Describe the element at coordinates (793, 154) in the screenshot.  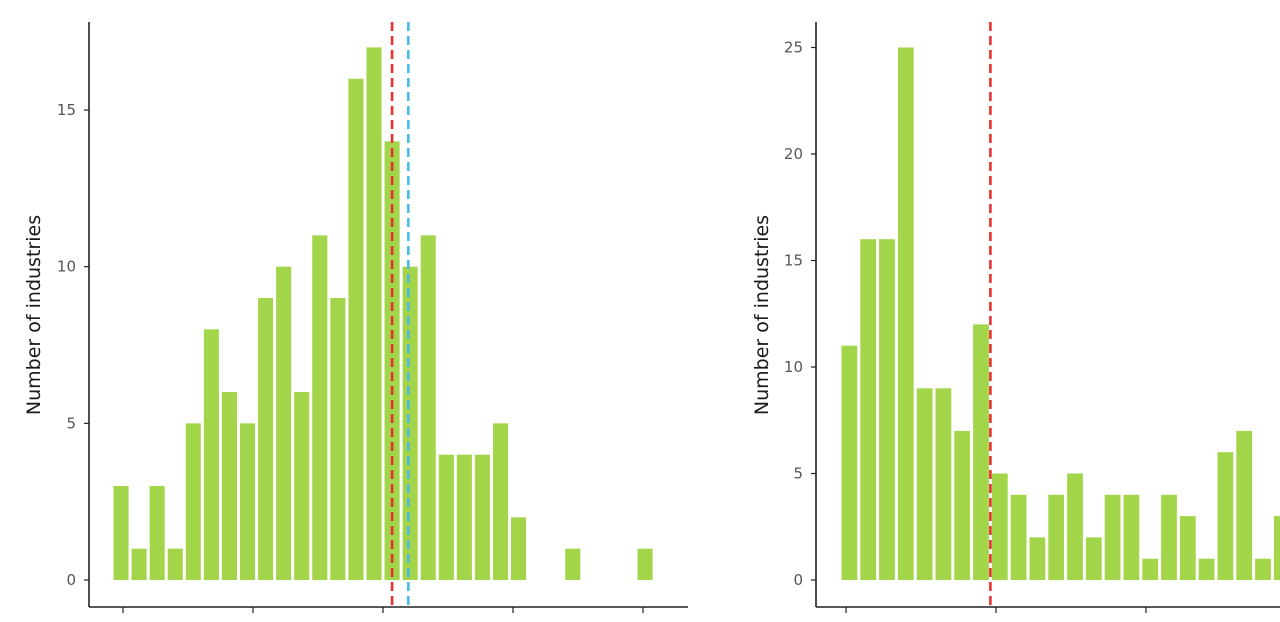
I see `y-tick-label: 20` at that location.